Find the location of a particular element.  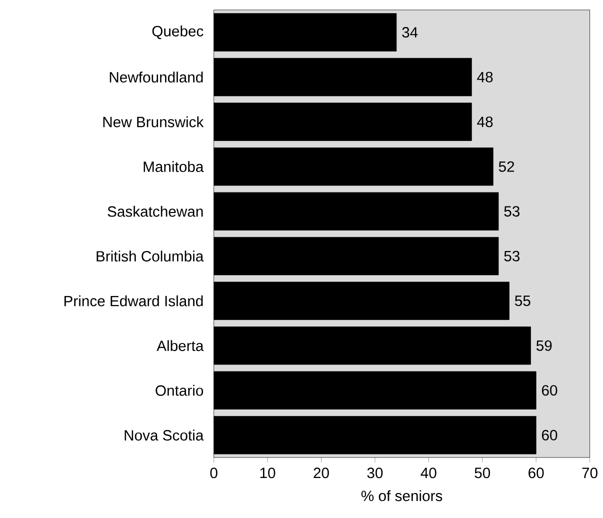

y-tick-label: New Brunswick is located at coordinates (153, 122).